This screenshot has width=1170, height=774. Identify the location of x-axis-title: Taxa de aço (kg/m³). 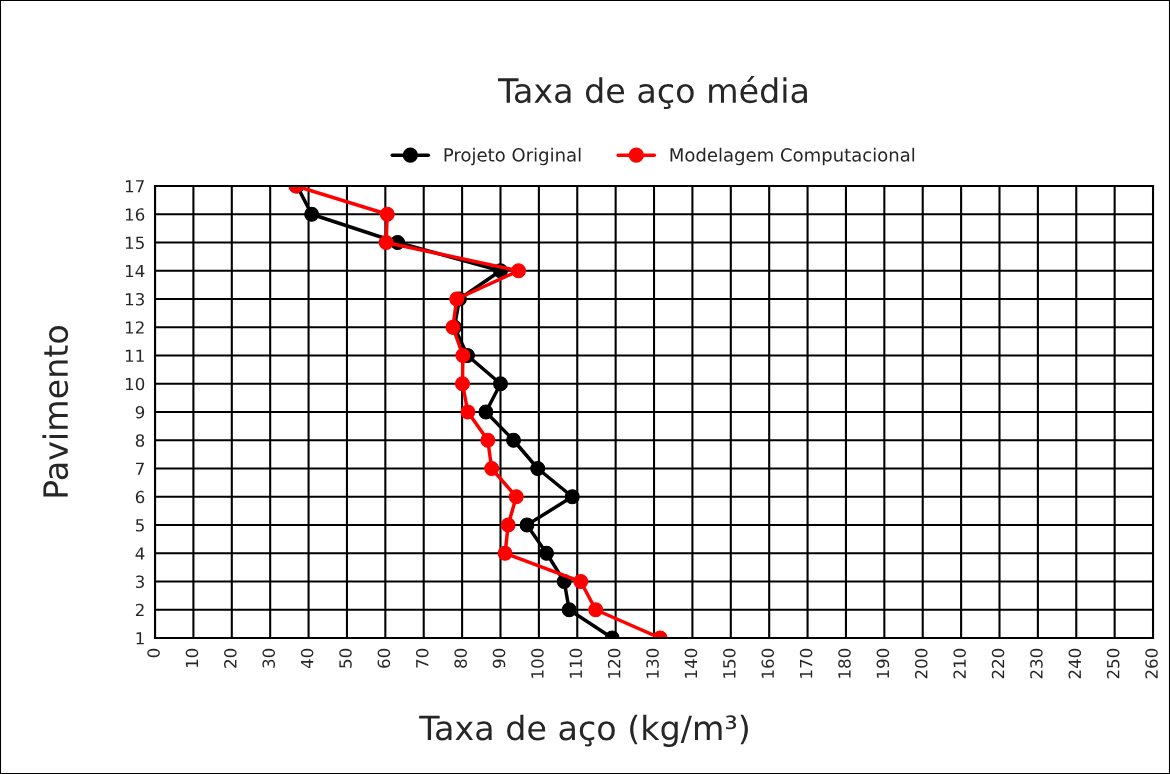
(583, 730).